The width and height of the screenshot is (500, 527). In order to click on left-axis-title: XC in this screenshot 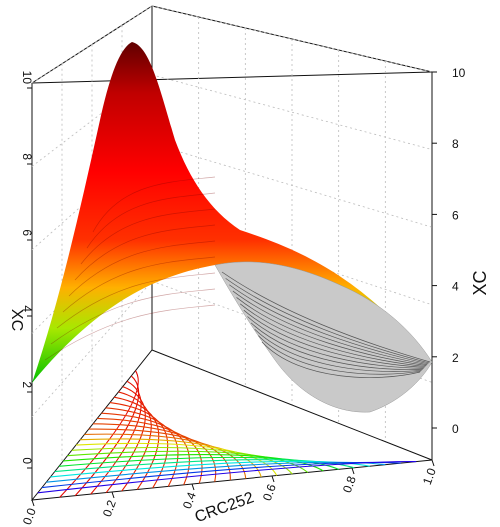, I will do `click(16, 320)`.